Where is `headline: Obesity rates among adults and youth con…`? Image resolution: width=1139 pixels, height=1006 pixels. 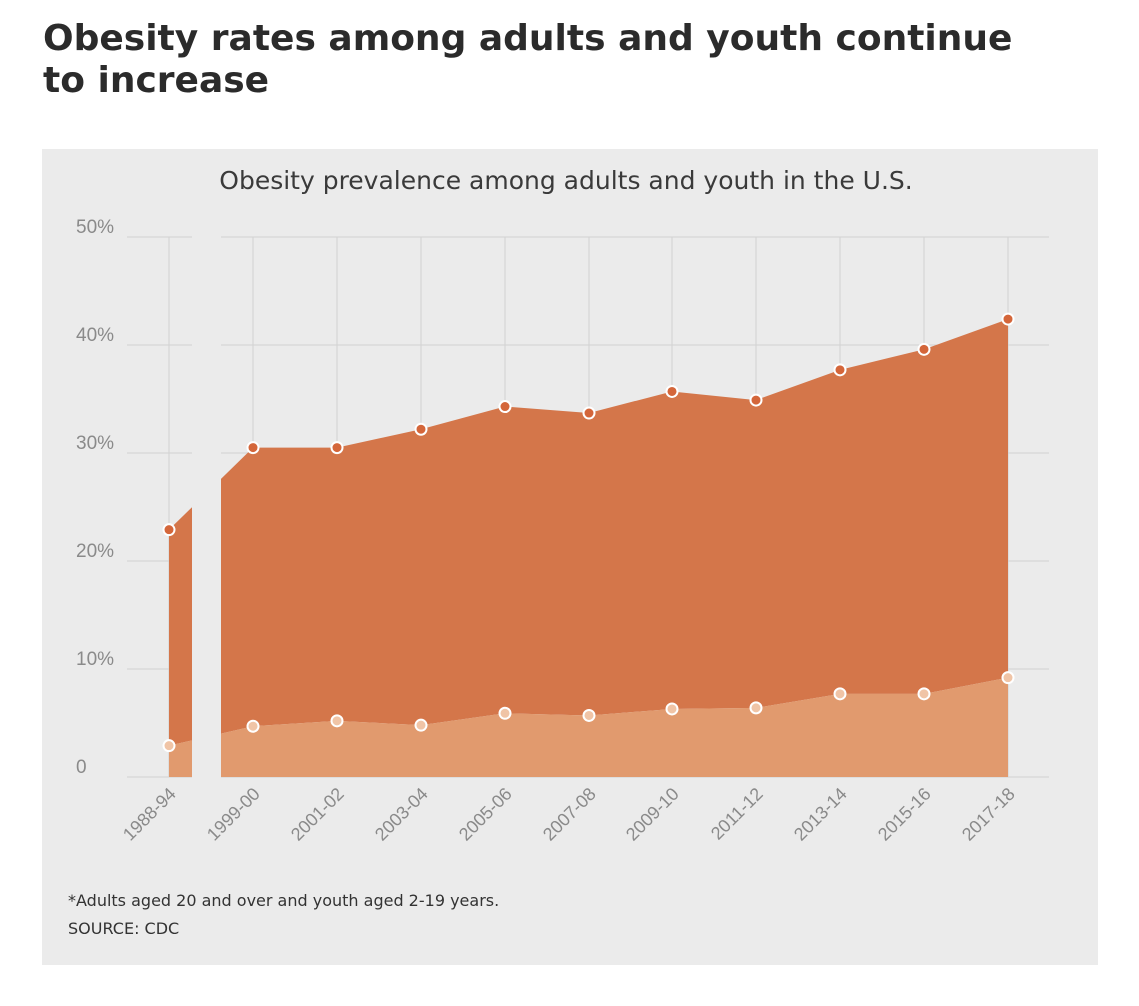 headline: Obesity rates among adults and youth con… is located at coordinates (528, 59).